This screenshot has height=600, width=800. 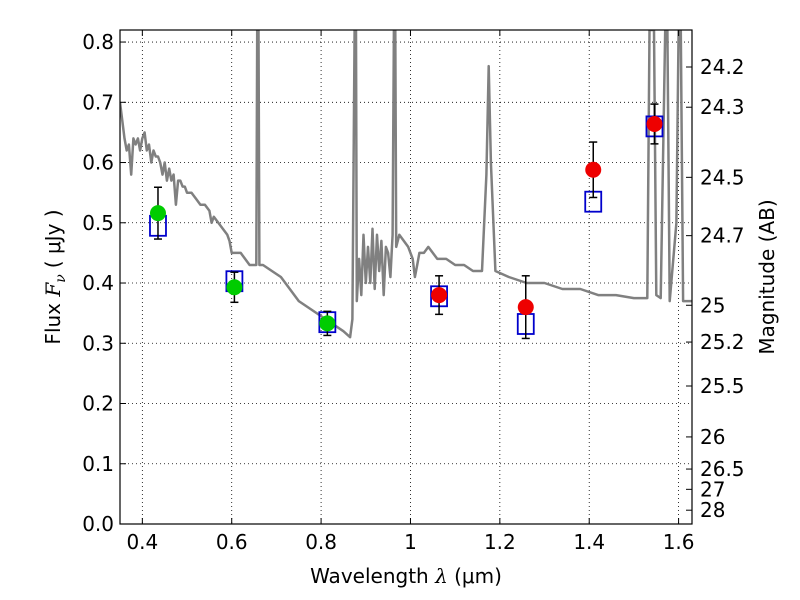 I want to click on x-tick-label: 0.8, so click(x=321, y=542).